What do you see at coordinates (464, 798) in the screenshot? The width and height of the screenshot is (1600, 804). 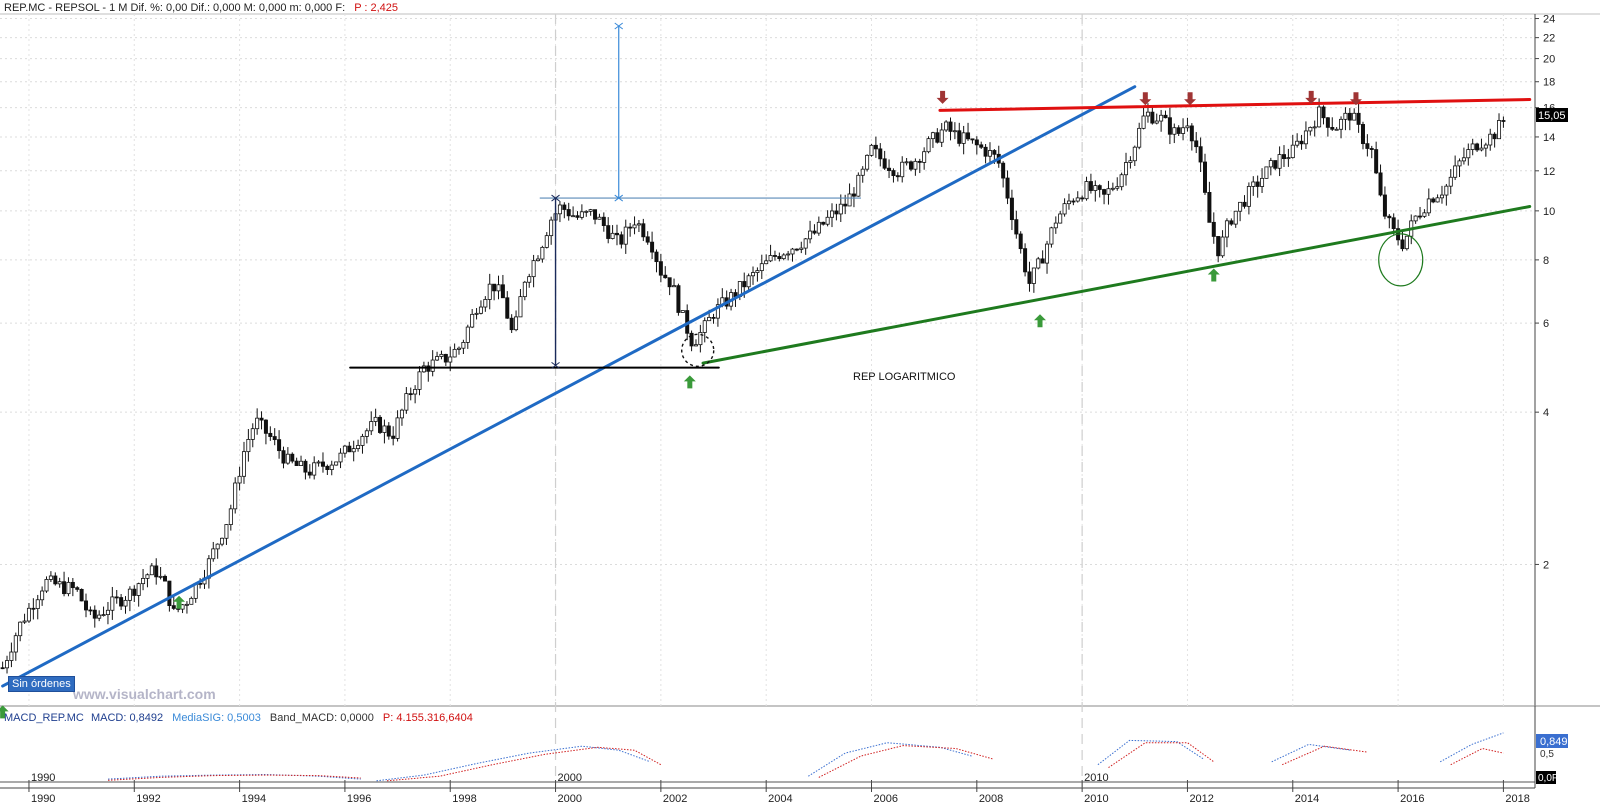 I see `x-tick-label-4: 1998` at bounding box center [464, 798].